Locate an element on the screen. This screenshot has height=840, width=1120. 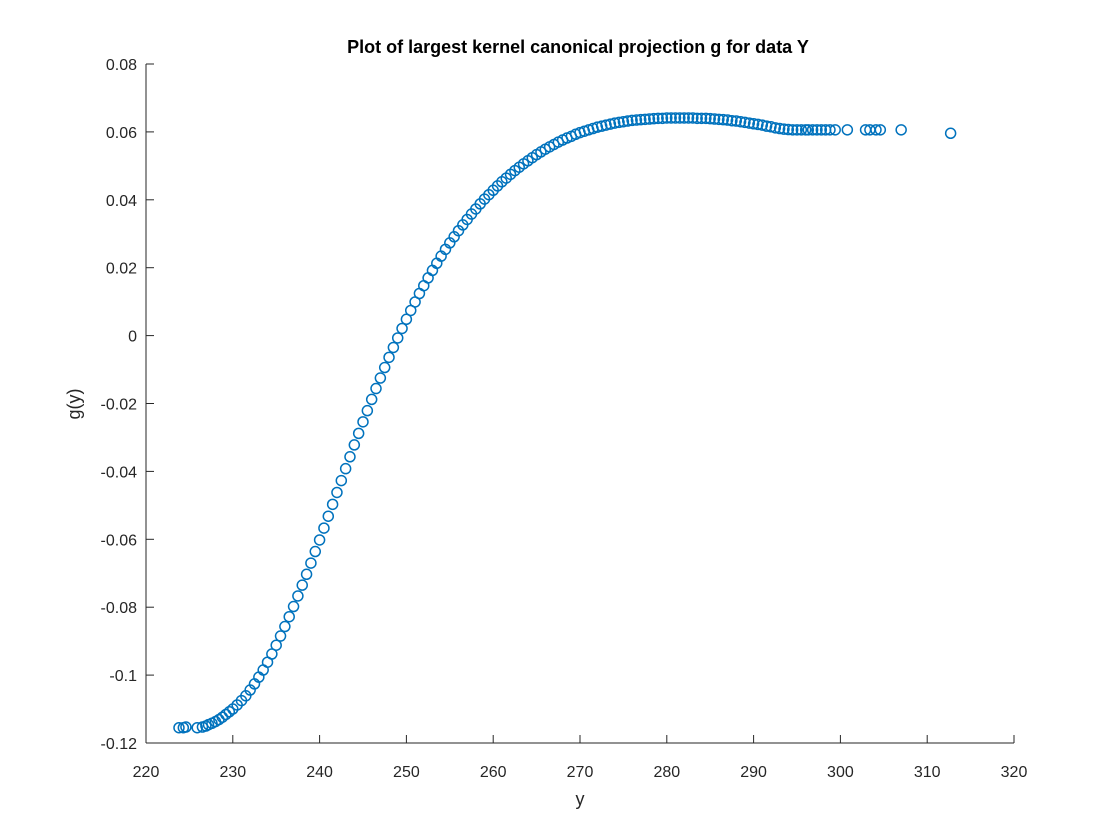
x-tick-label: 230 is located at coordinates (232, 772).